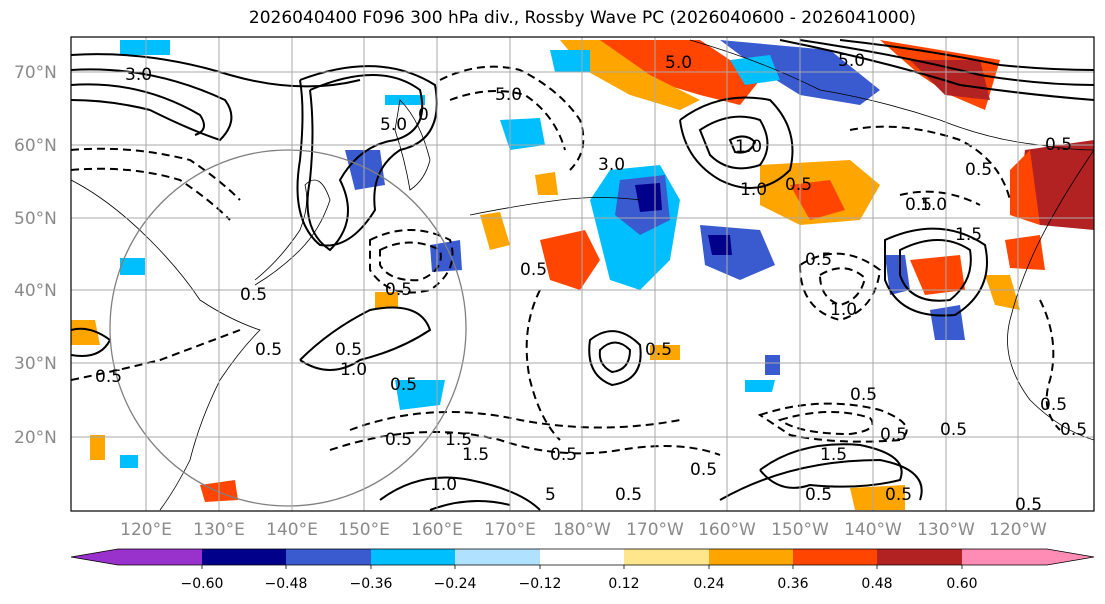 Image resolution: width=1105 pixels, height=604 pixels. I want to click on latitude-label: 60°N, so click(35, 146).